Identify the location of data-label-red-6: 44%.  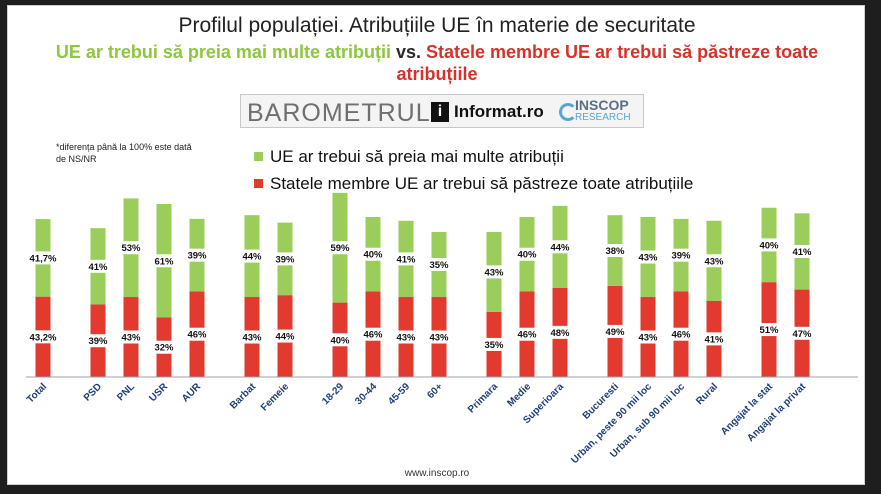
(285, 337).